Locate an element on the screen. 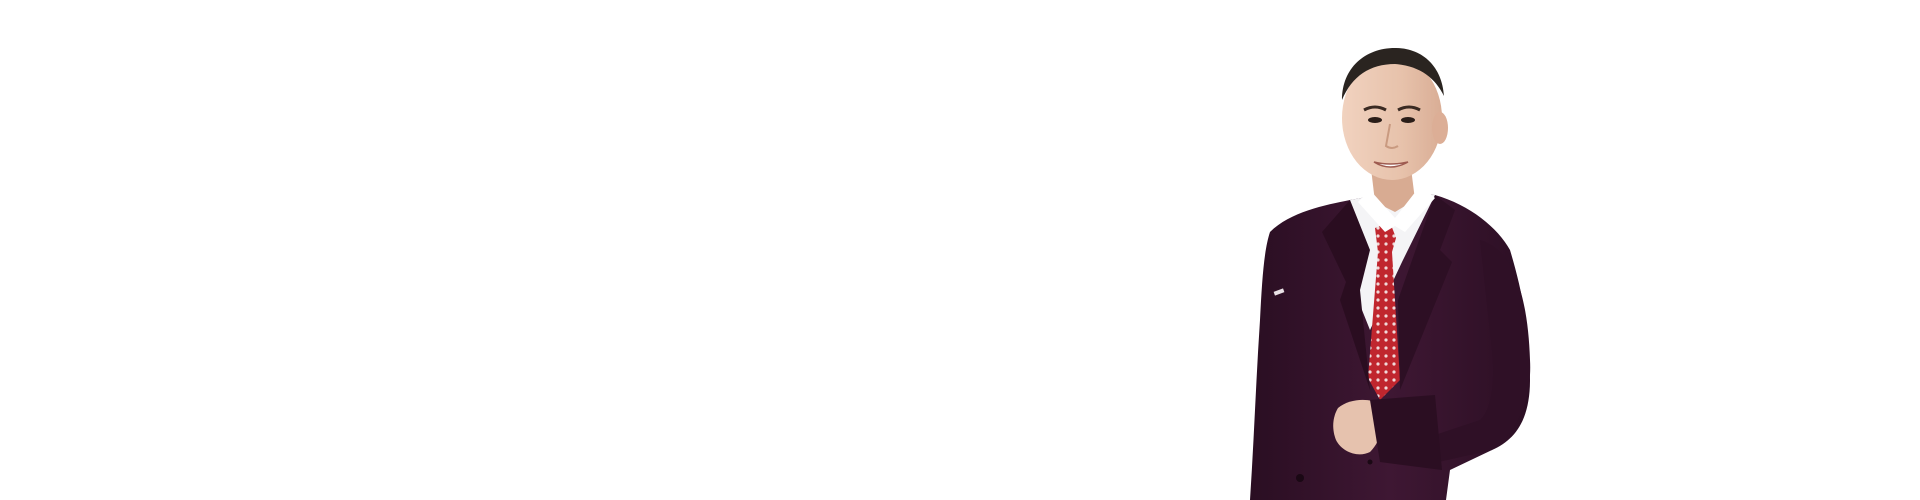 The width and height of the screenshot is (1920, 500). left-sleeve is located at coordinates (1406, 432).